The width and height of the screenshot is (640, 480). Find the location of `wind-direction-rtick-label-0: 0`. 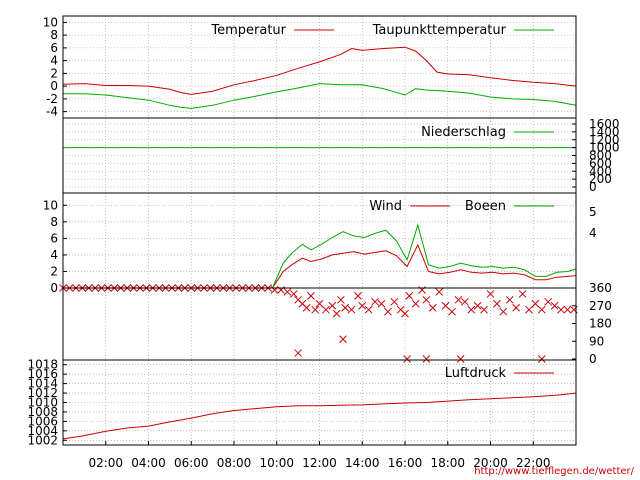

wind-direction-rtick-label-0: 0 is located at coordinates (593, 359).